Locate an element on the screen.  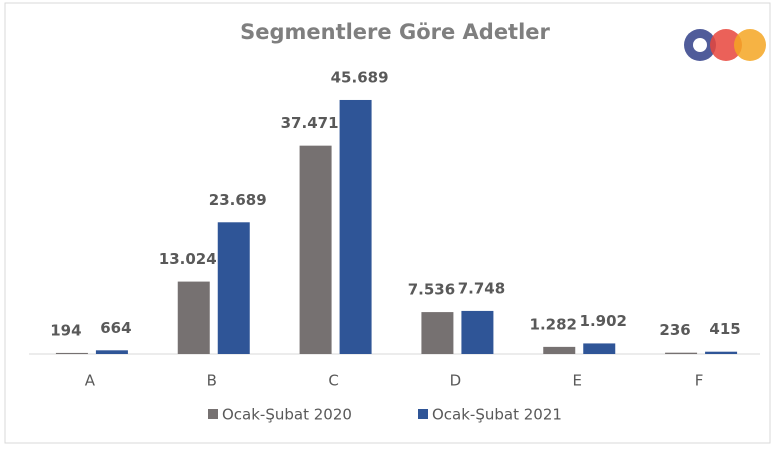
legend-label: Ocak-Şubat 2020 is located at coordinates (287, 415).